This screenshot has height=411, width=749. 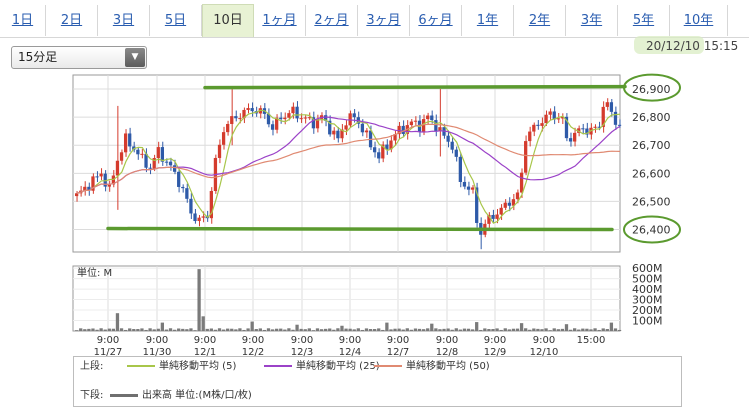 What do you see at coordinates (176, 20) in the screenshot?
I see `tab-period-3: 5日` at bounding box center [176, 20].